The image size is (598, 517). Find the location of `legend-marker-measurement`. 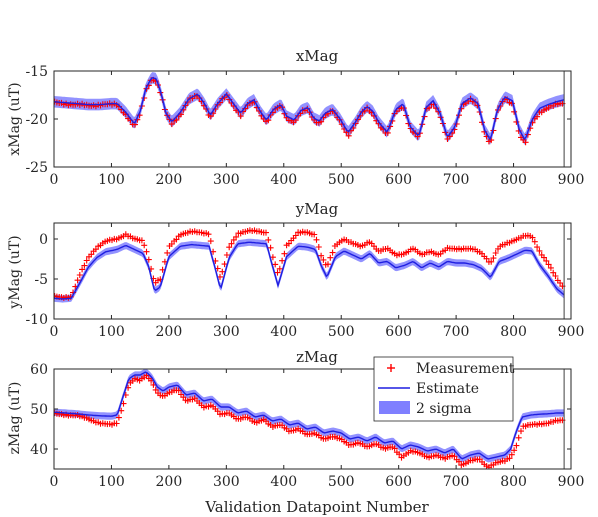

legend-marker-measurement is located at coordinates (391, 368).